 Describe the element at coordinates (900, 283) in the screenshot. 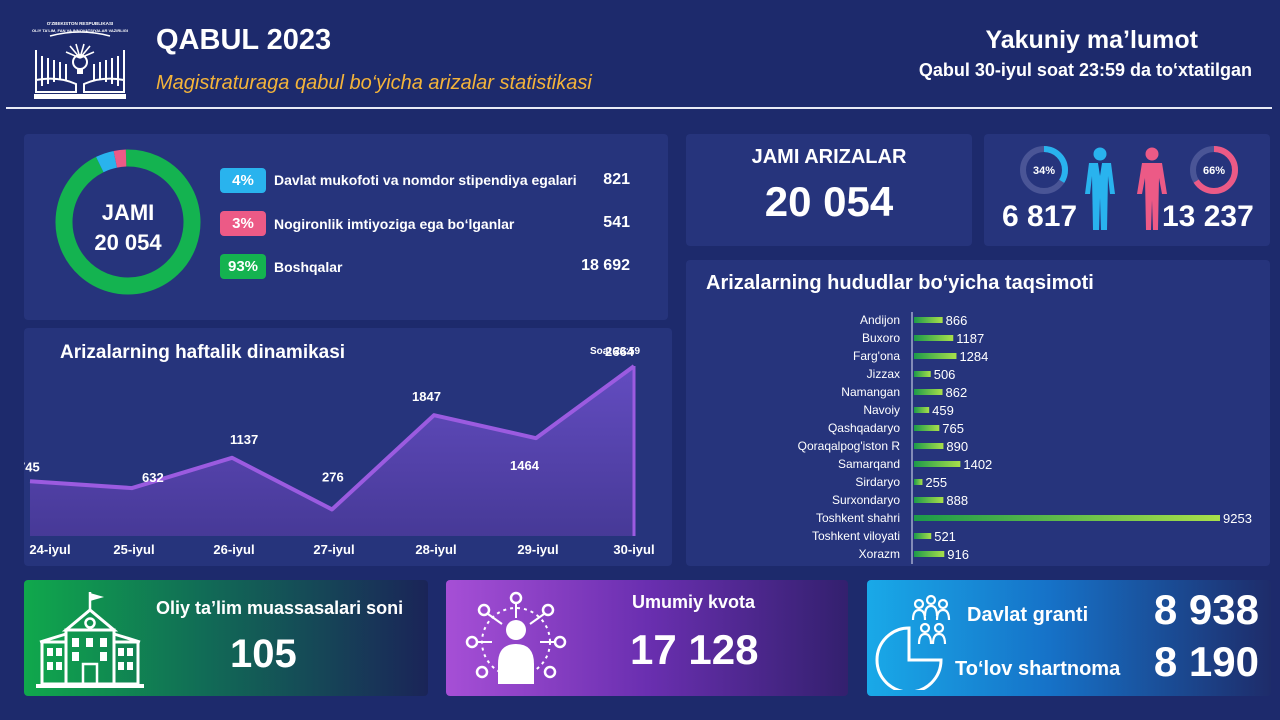

I see `regions-chart-title: Arizalarning hududlar bo‘yicha taqsimoti` at that location.